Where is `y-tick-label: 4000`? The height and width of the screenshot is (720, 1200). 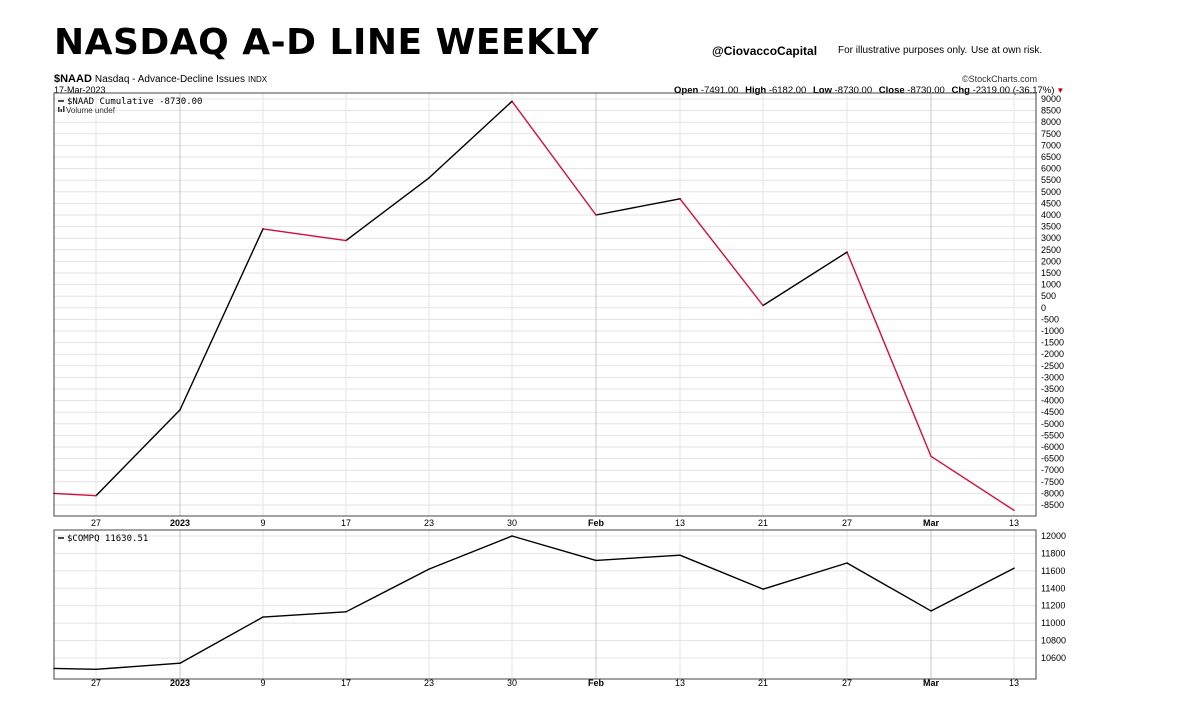 y-tick-label: 4000 is located at coordinates (1051, 215).